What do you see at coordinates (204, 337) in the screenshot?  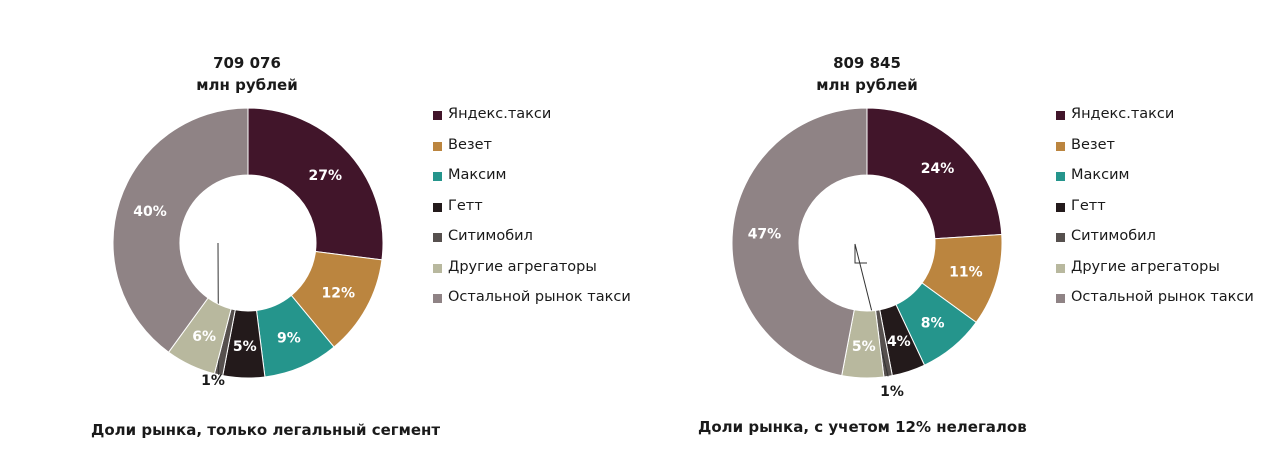 I see `slice-label: 6%` at bounding box center [204, 337].